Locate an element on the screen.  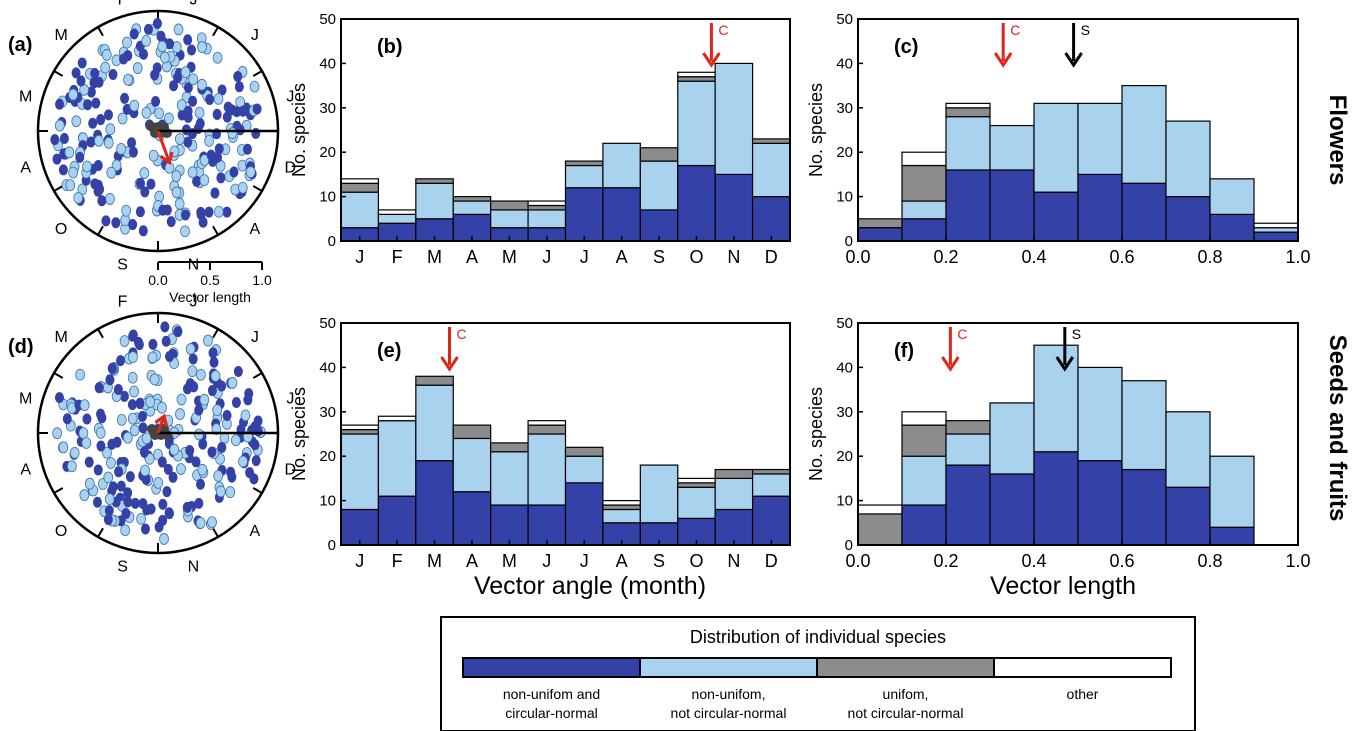
x-tick-label: 0.8 is located at coordinates (1209, 257).